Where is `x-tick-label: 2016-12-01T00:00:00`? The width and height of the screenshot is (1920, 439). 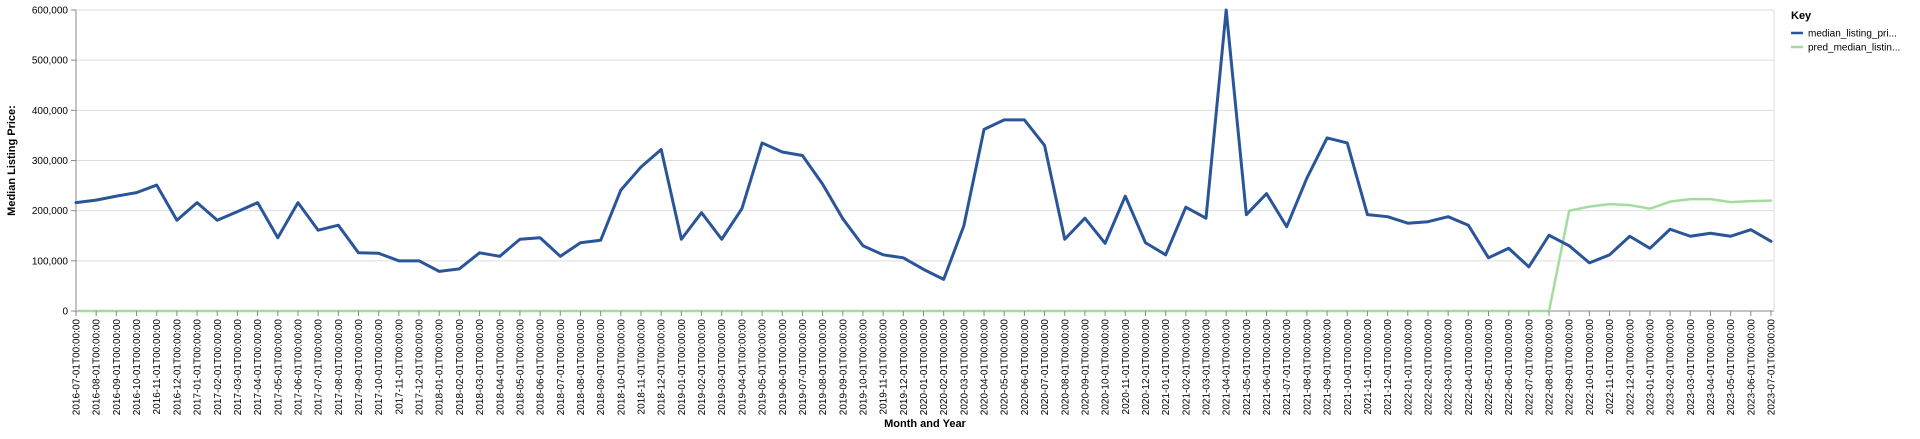 x-tick-label: 2016-12-01T00:00:00 is located at coordinates (177, 367).